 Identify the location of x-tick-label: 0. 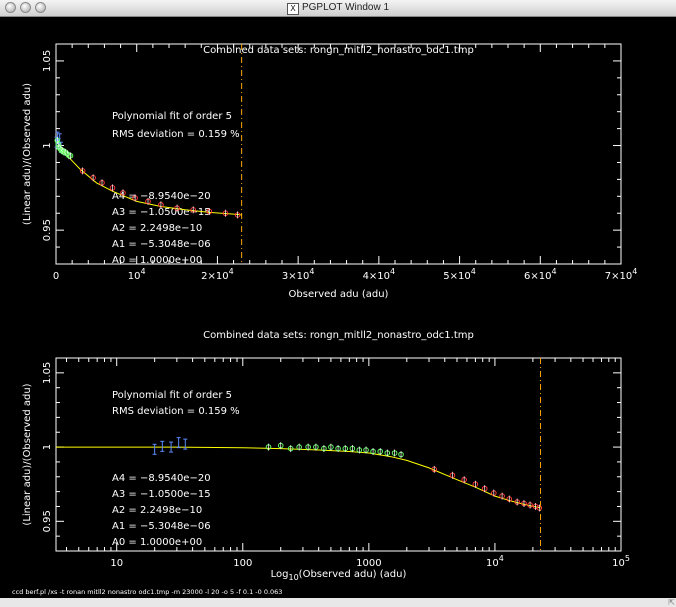
(56, 276).